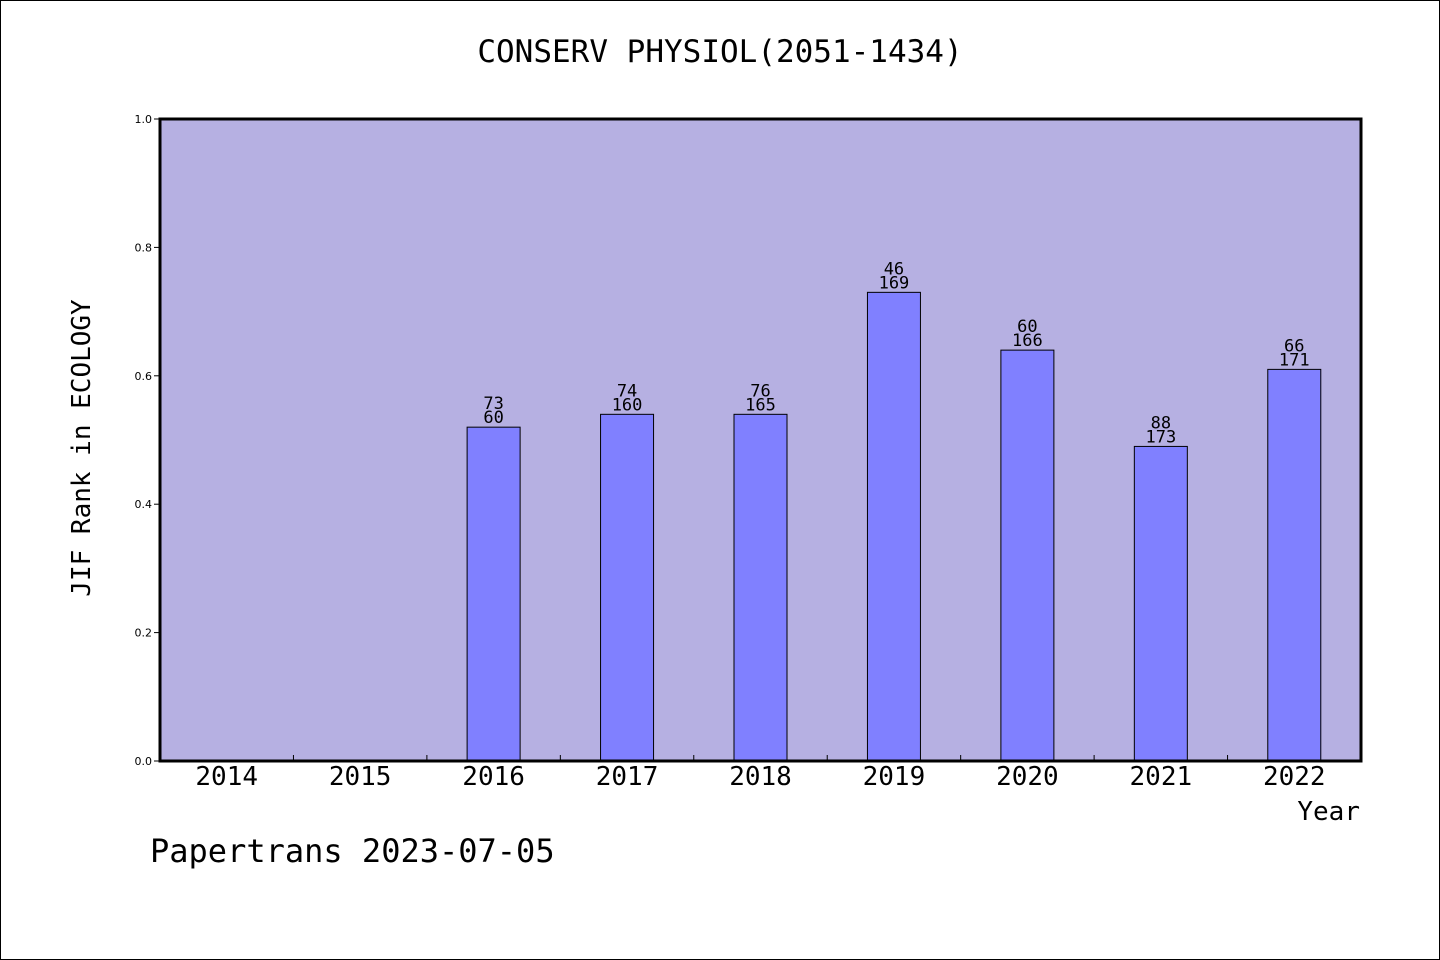 This screenshot has width=1440, height=960. Describe the element at coordinates (1294, 360) in the screenshot. I see `bar-total-label: 171` at that location.